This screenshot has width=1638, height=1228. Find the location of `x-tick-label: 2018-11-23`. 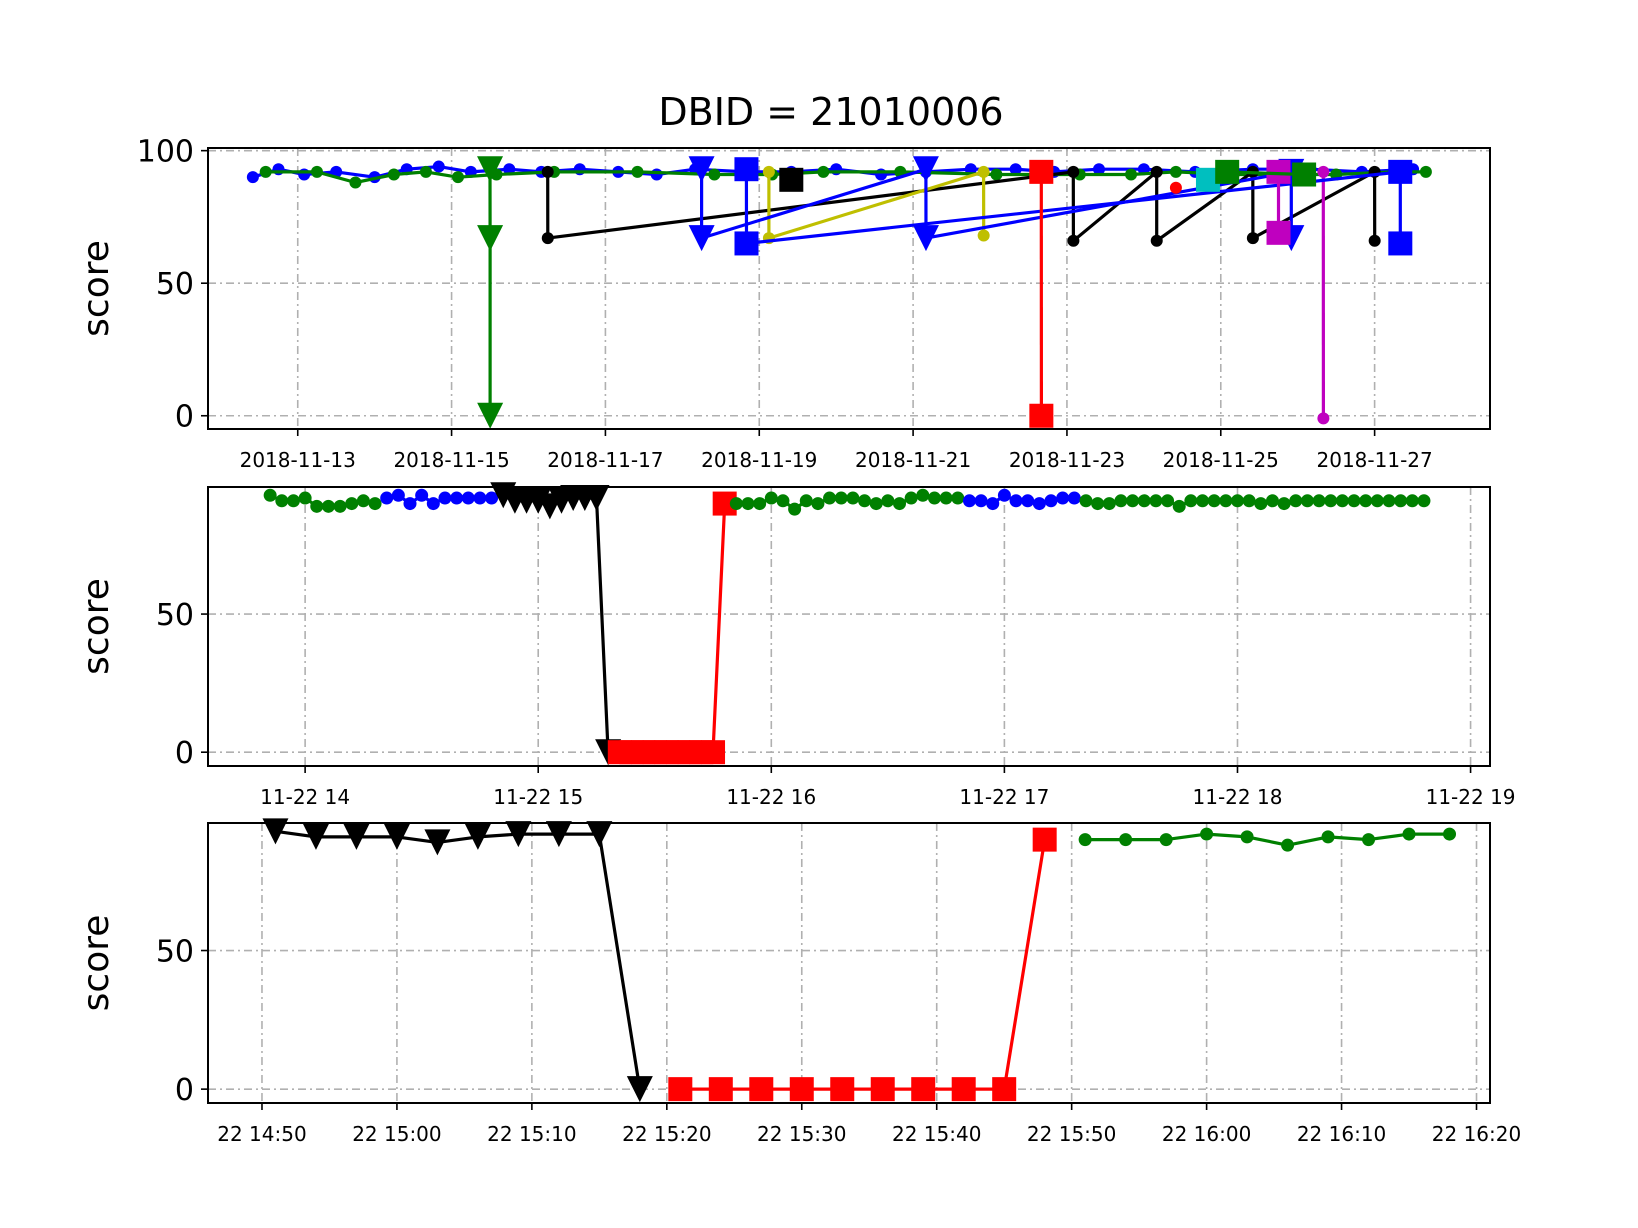

x-tick-label: 2018-11-23 is located at coordinates (1067, 460).